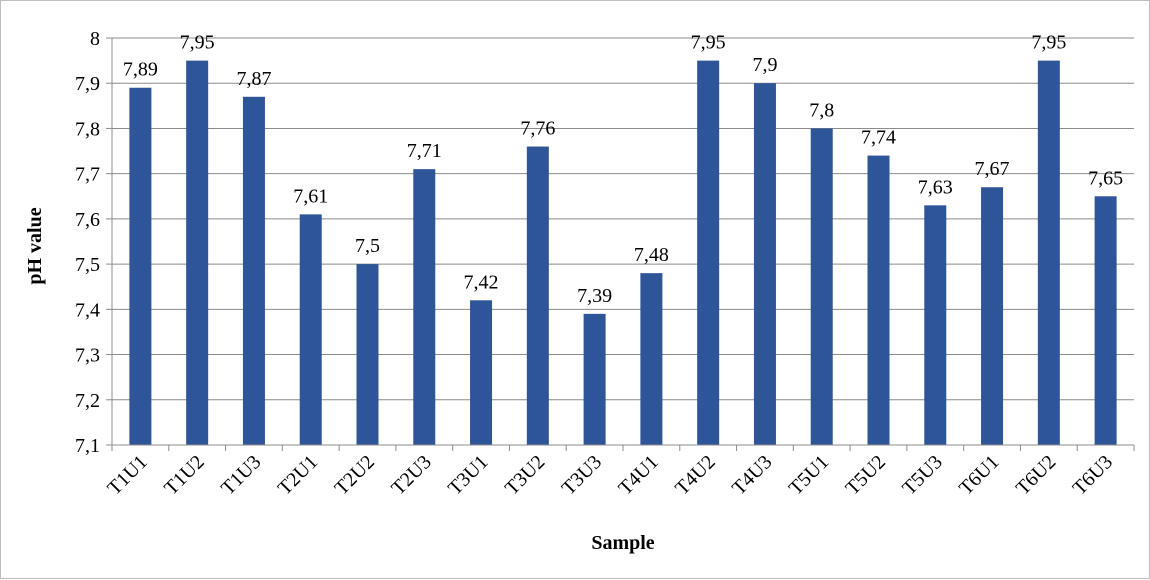  I want to click on data-label: 7,5, so click(367, 246).